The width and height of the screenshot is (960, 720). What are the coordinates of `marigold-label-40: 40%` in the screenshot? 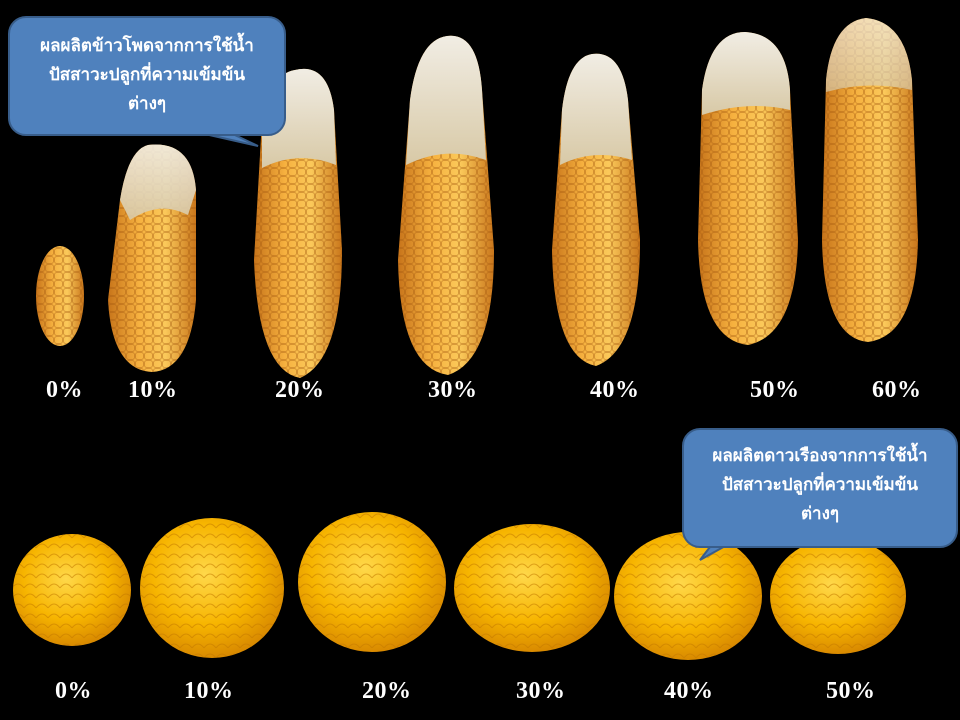 It's located at (689, 691).